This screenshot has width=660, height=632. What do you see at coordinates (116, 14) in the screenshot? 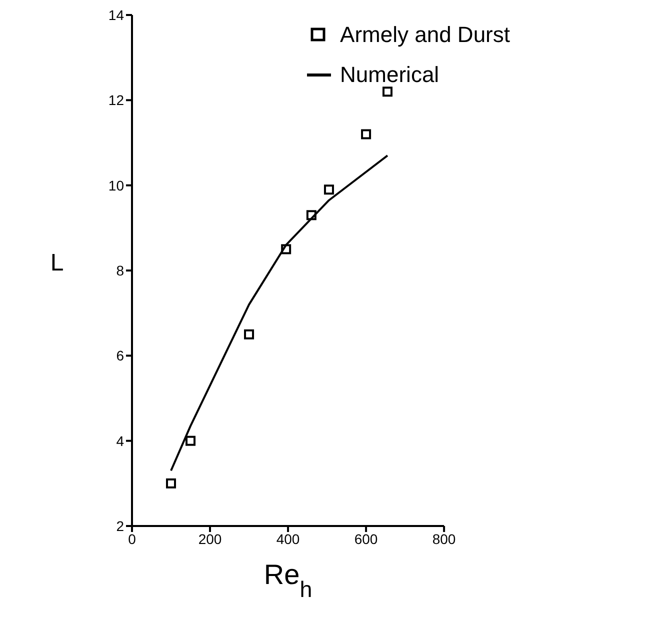
I see `y-tick-label: 14` at bounding box center [116, 14].